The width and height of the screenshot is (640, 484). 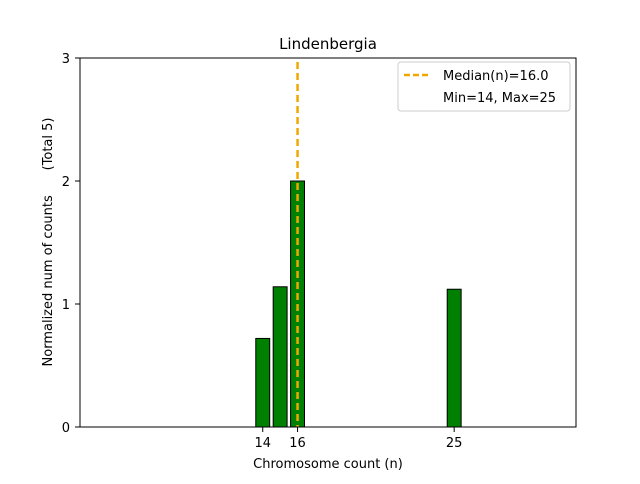 I want to click on y-tick-label-0: 0, so click(x=66, y=428).